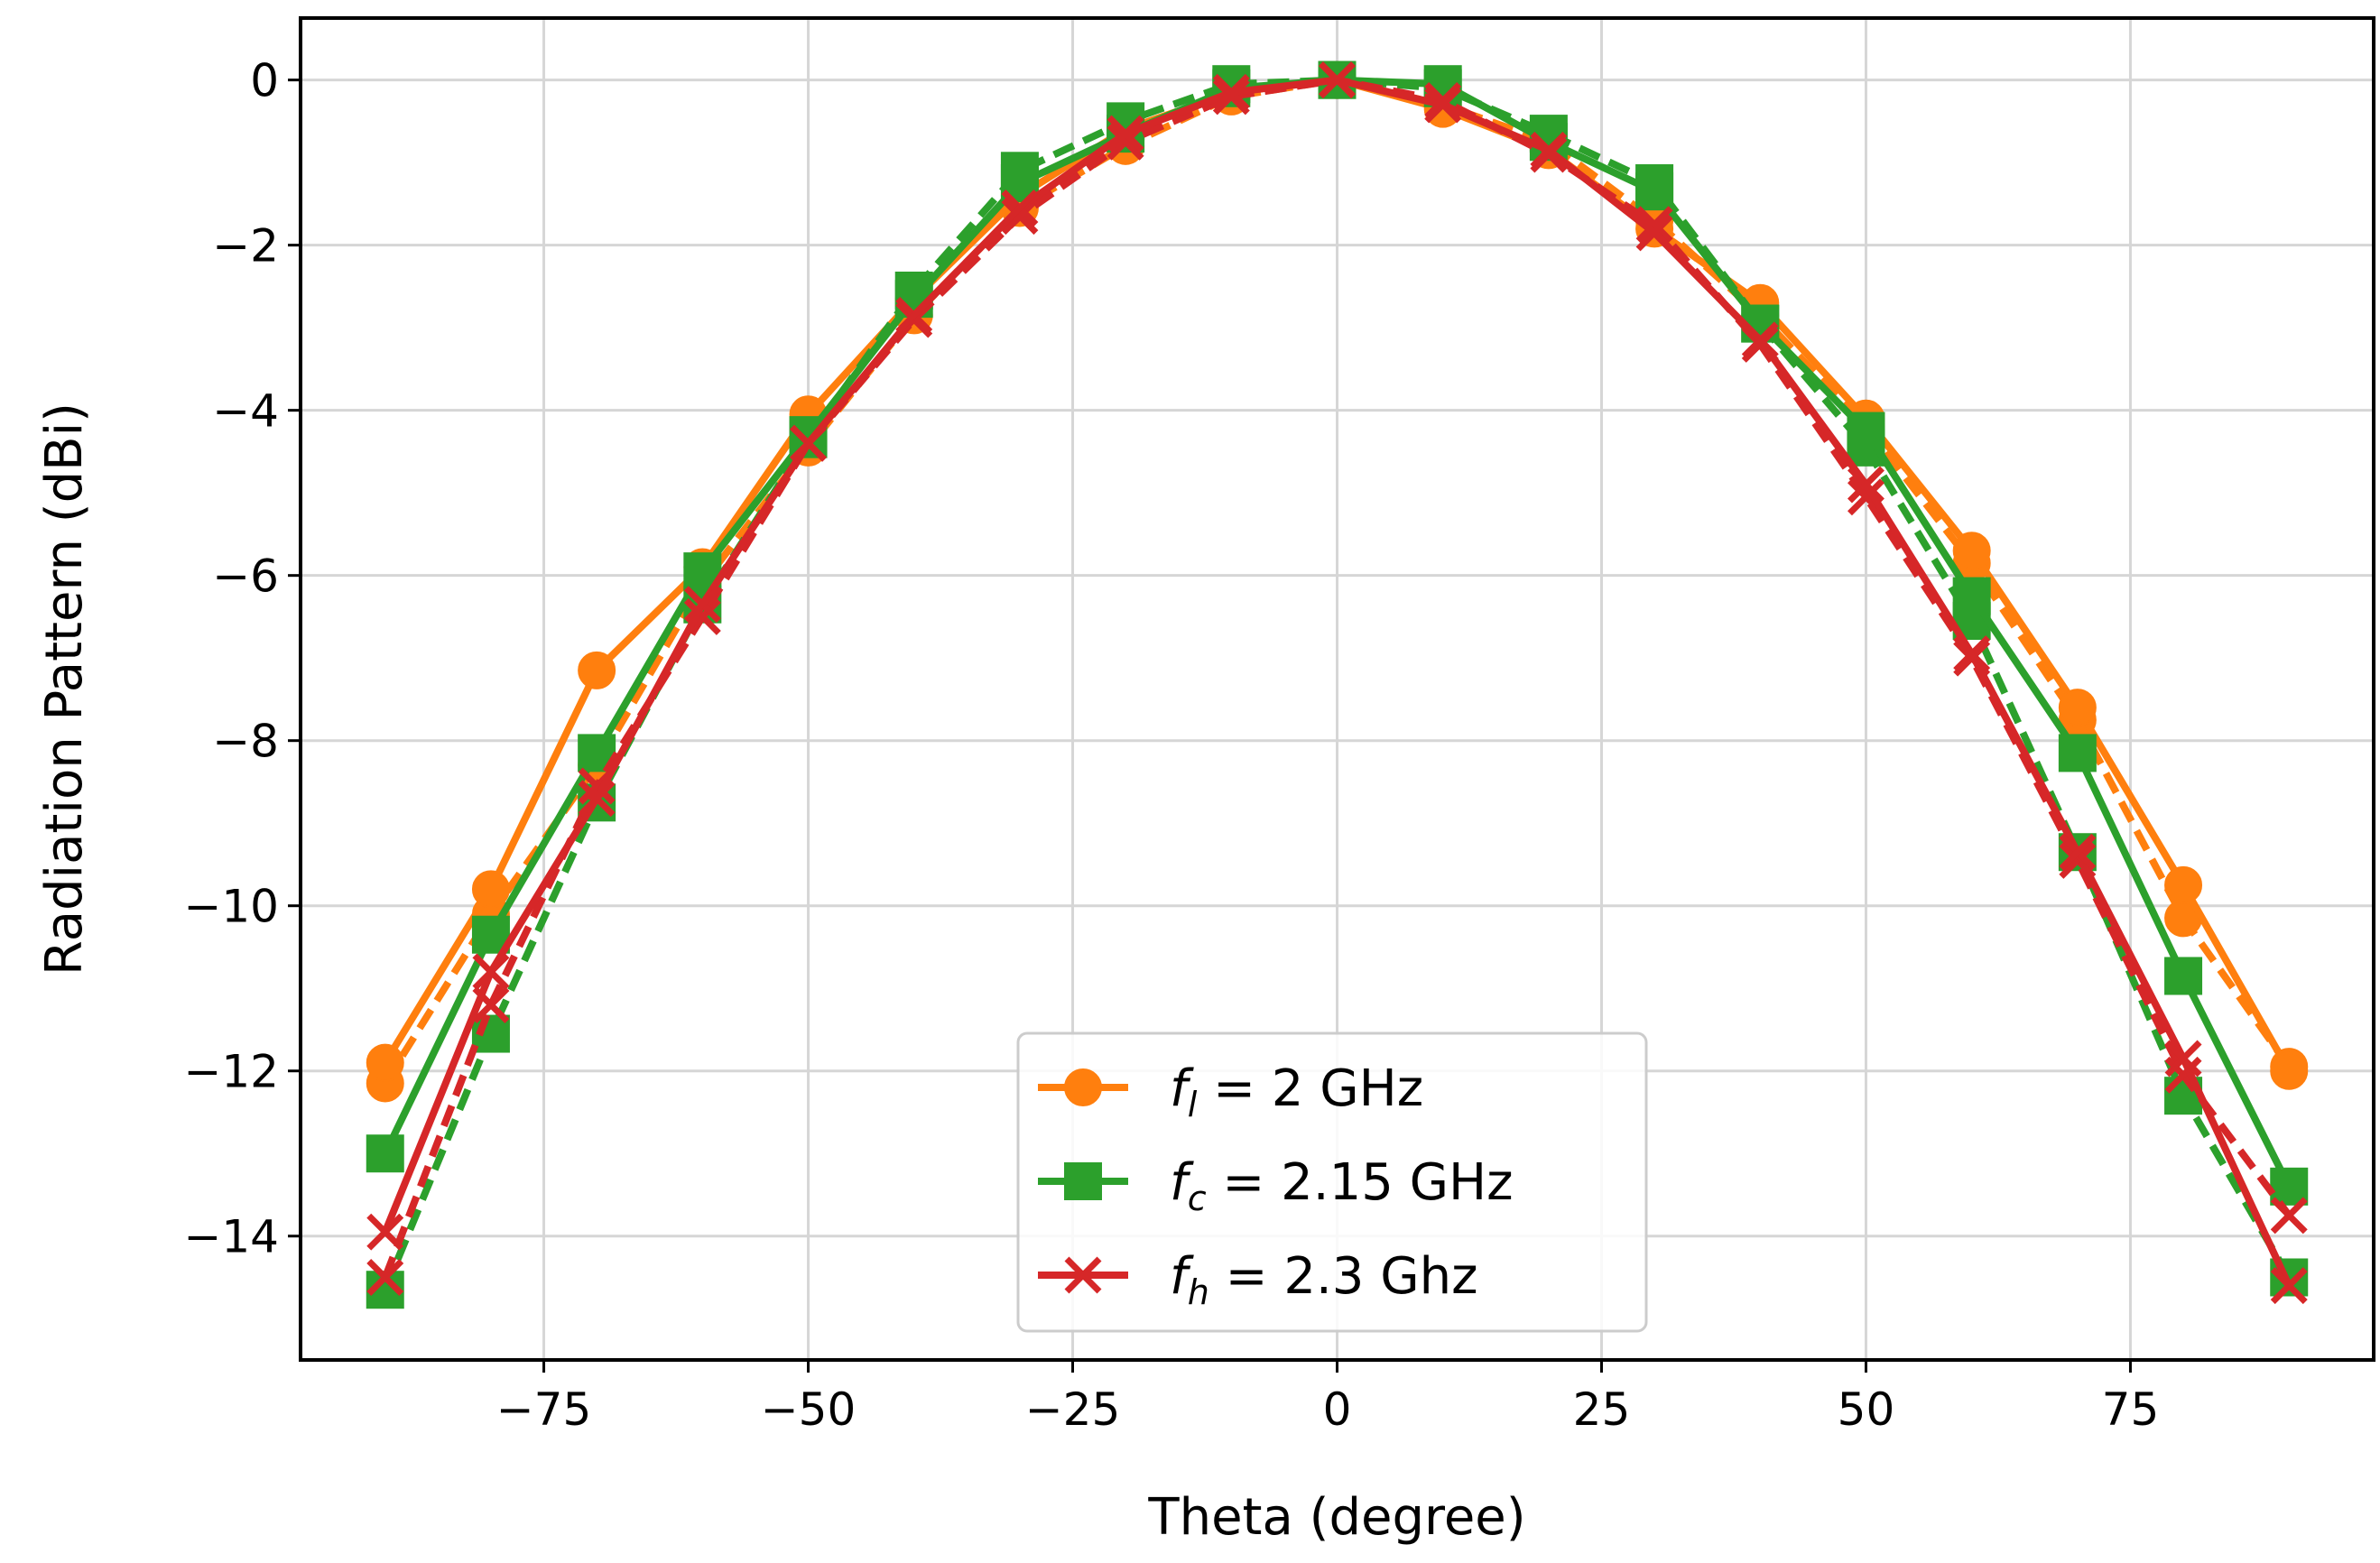  I want to click on legend: fl = 2 GHz fc = 2.15 GHz fh = 2.3 Ghz, so click(1332, 1182).